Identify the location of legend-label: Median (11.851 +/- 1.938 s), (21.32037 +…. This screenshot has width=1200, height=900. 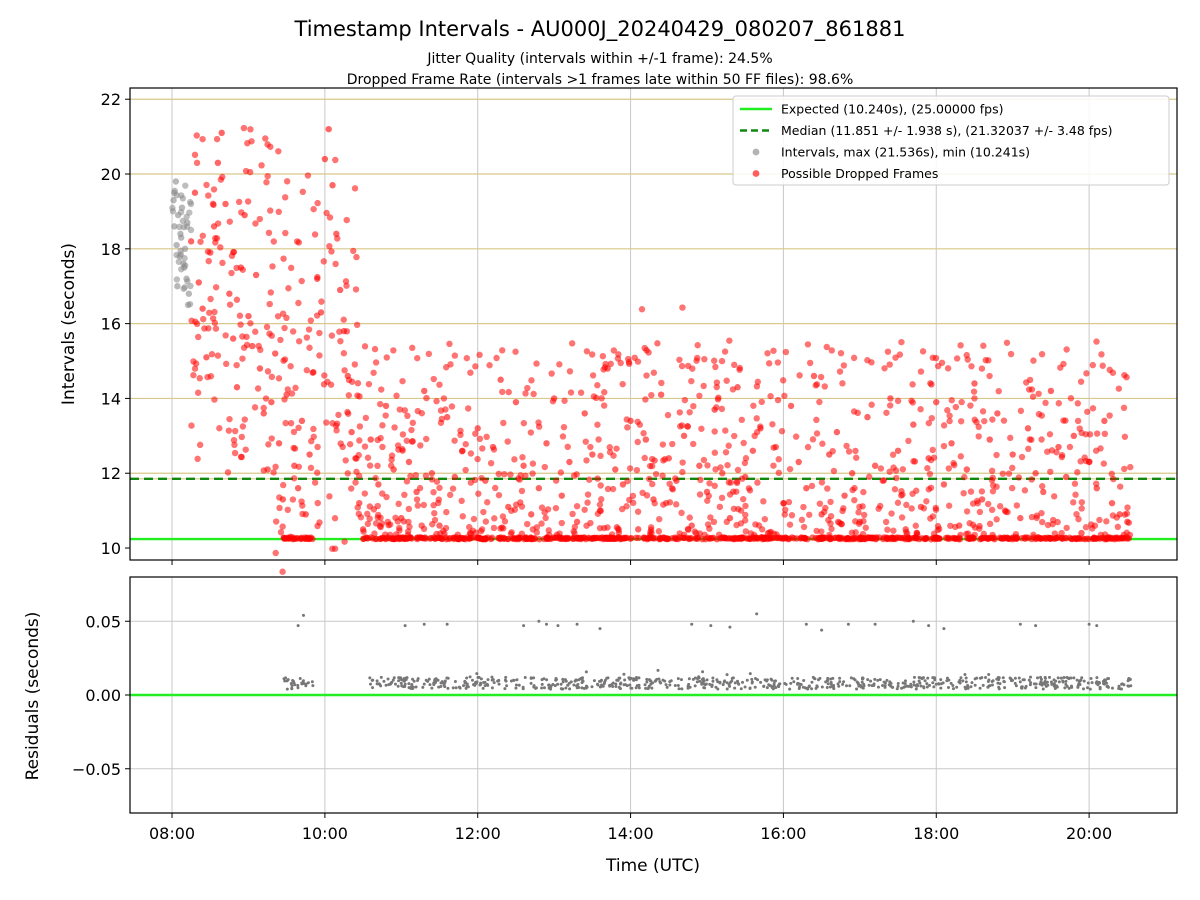
(946, 130).